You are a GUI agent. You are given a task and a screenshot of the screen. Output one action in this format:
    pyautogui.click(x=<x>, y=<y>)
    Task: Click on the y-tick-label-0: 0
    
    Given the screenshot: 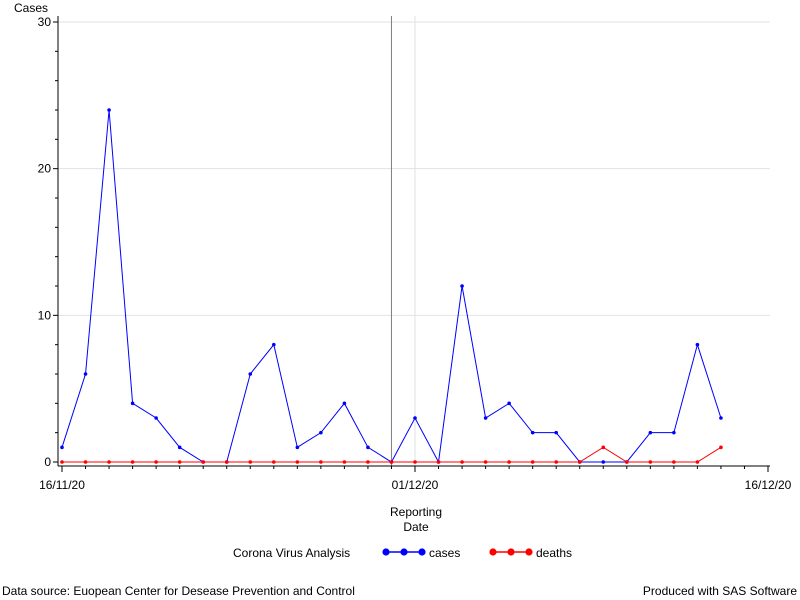 What is the action you would take?
    pyautogui.click(x=47, y=462)
    